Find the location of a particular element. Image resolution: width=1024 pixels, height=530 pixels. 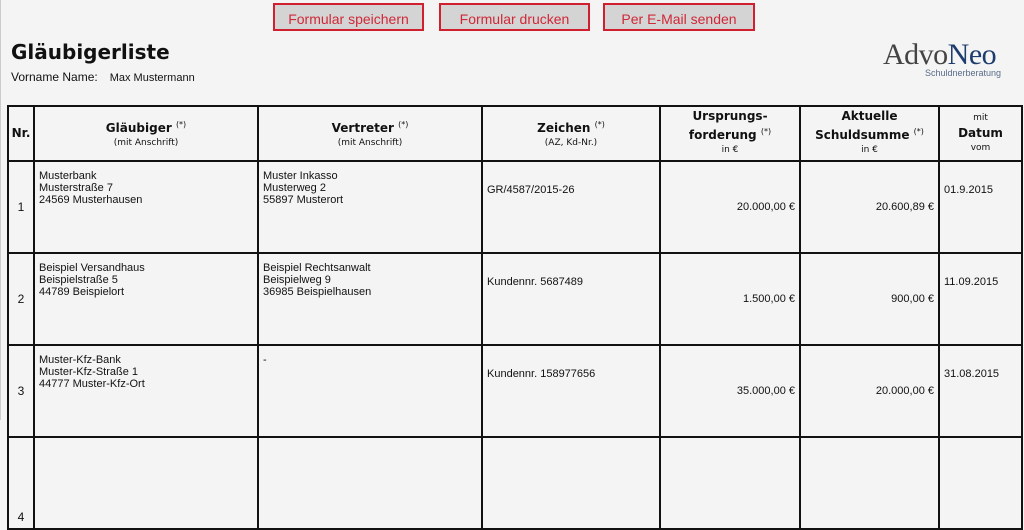

print-form-button: Formular drucken is located at coordinates (514, 17).